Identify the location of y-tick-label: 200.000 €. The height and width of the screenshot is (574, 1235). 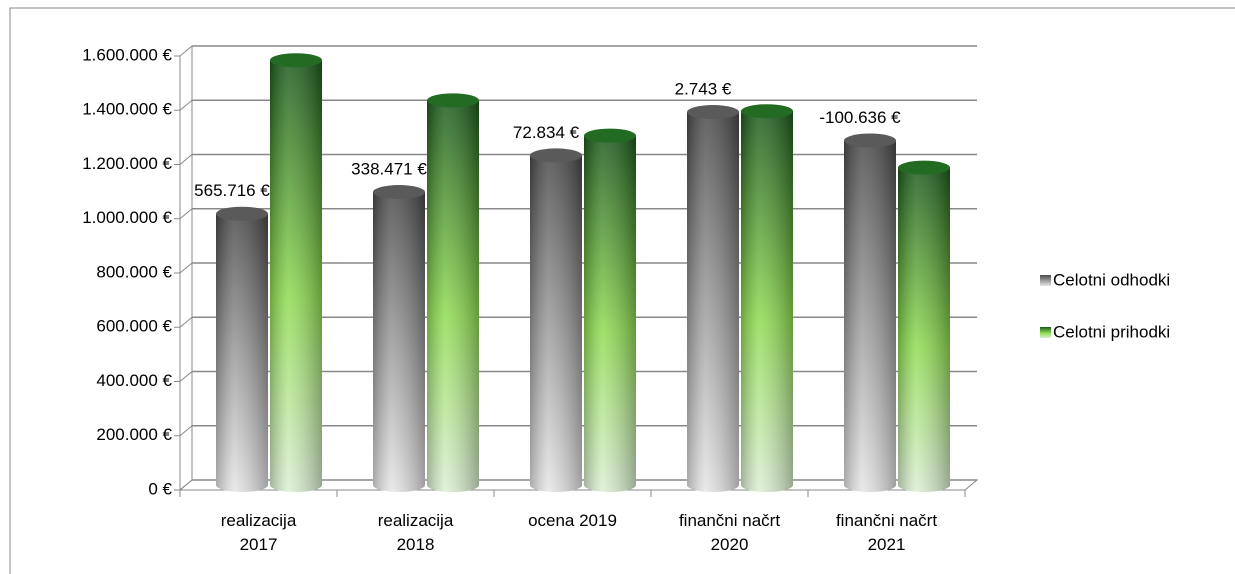
(134, 434).